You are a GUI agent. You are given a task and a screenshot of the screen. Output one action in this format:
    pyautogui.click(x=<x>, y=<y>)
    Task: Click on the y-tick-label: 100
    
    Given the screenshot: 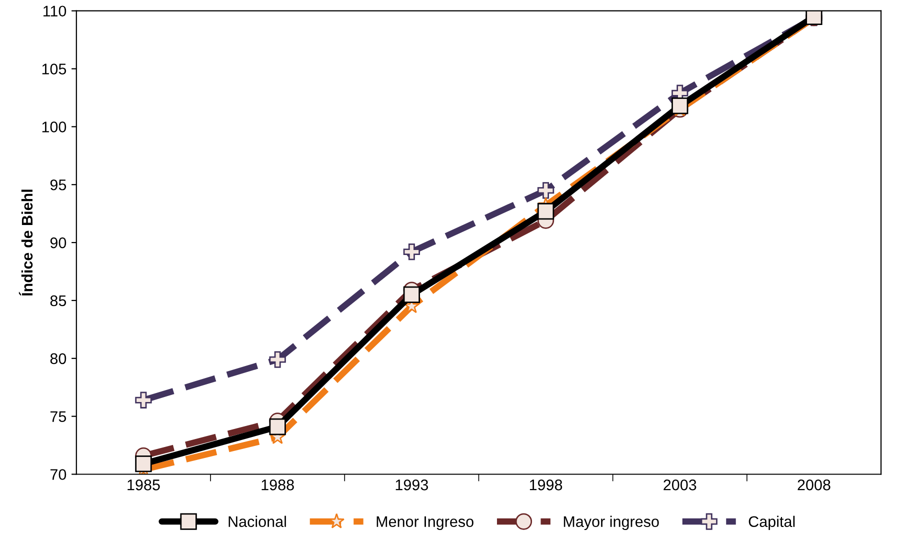 What is the action you would take?
    pyautogui.click(x=54, y=127)
    